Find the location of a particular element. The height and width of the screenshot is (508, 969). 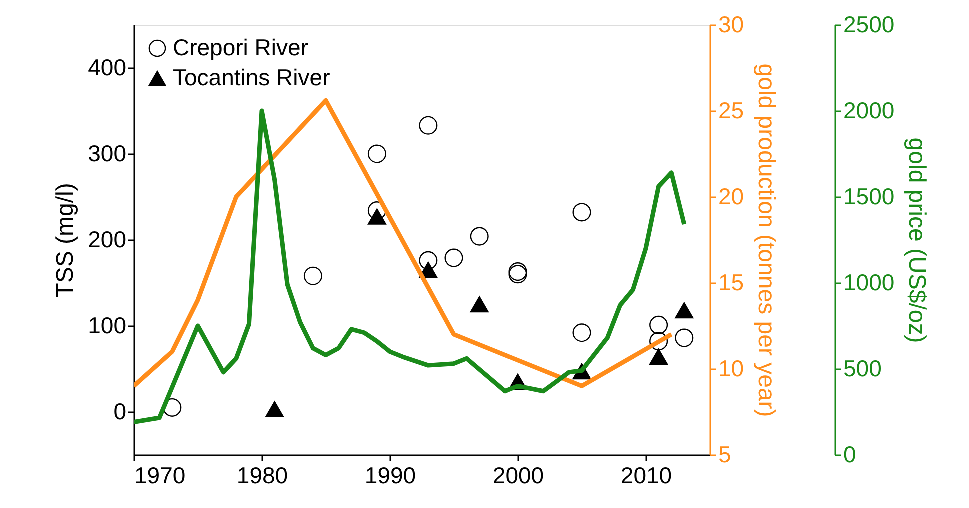

y-tick-label: 200 is located at coordinates (107, 239).